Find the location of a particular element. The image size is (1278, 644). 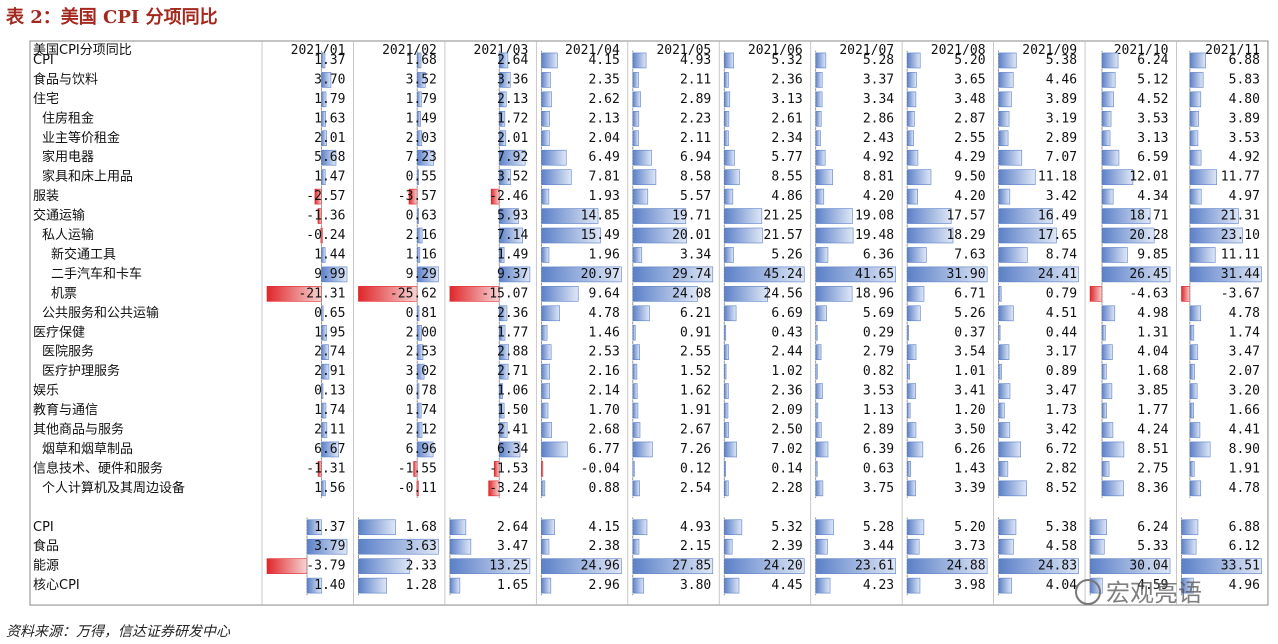

value-cell: 4.58 is located at coordinates (1061, 546).